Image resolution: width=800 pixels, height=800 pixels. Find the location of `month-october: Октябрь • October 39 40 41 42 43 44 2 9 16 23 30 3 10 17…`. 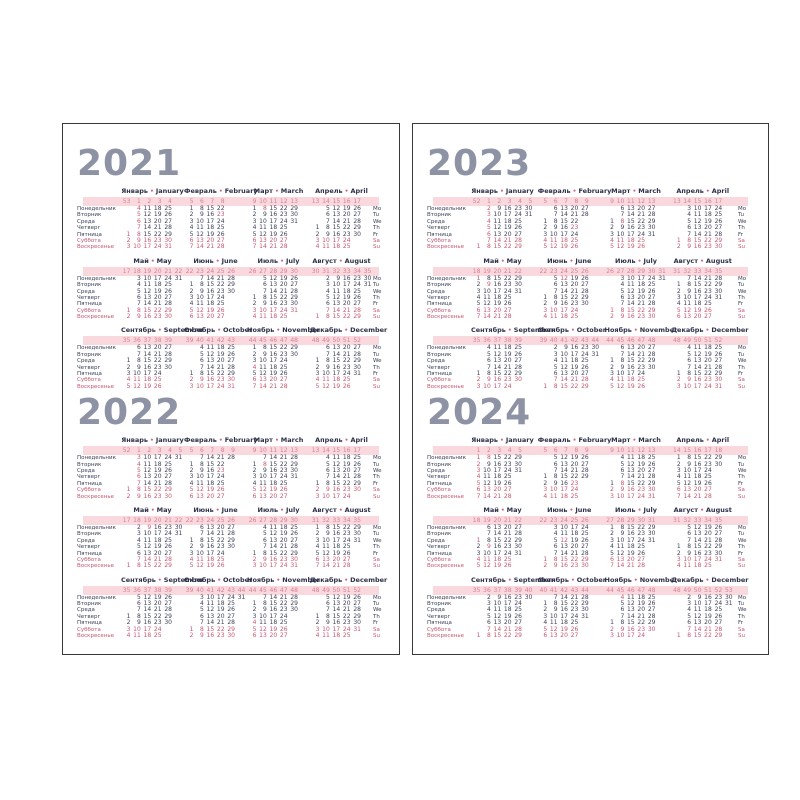

month-october: Октябрь • October 39 40 41 42 43 44 2 9 16 23 30 3 10 17… is located at coordinates (572, 357).